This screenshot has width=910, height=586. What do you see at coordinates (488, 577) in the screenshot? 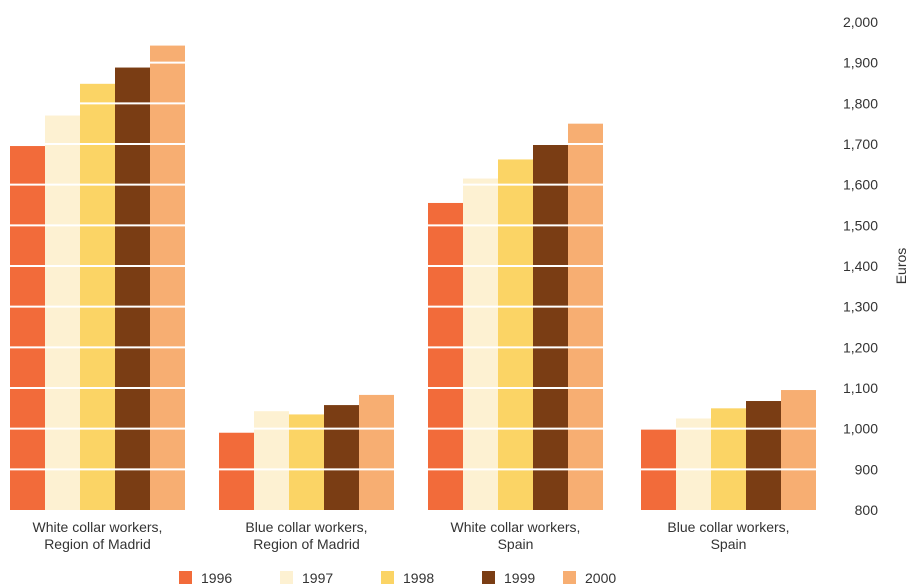
I see `legend-swatch-1999` at bounding box center [488, 577].